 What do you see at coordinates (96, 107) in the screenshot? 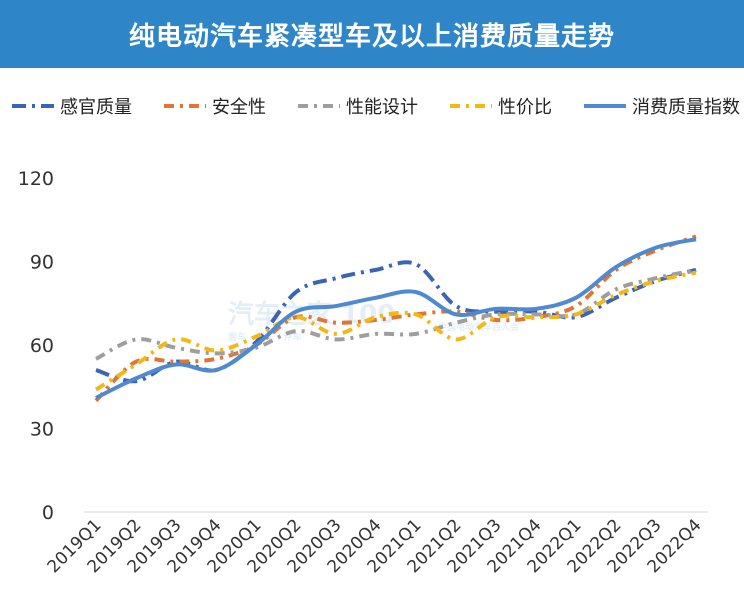
I see `legend-label: 感官质量` at bounding box center [96, 107].